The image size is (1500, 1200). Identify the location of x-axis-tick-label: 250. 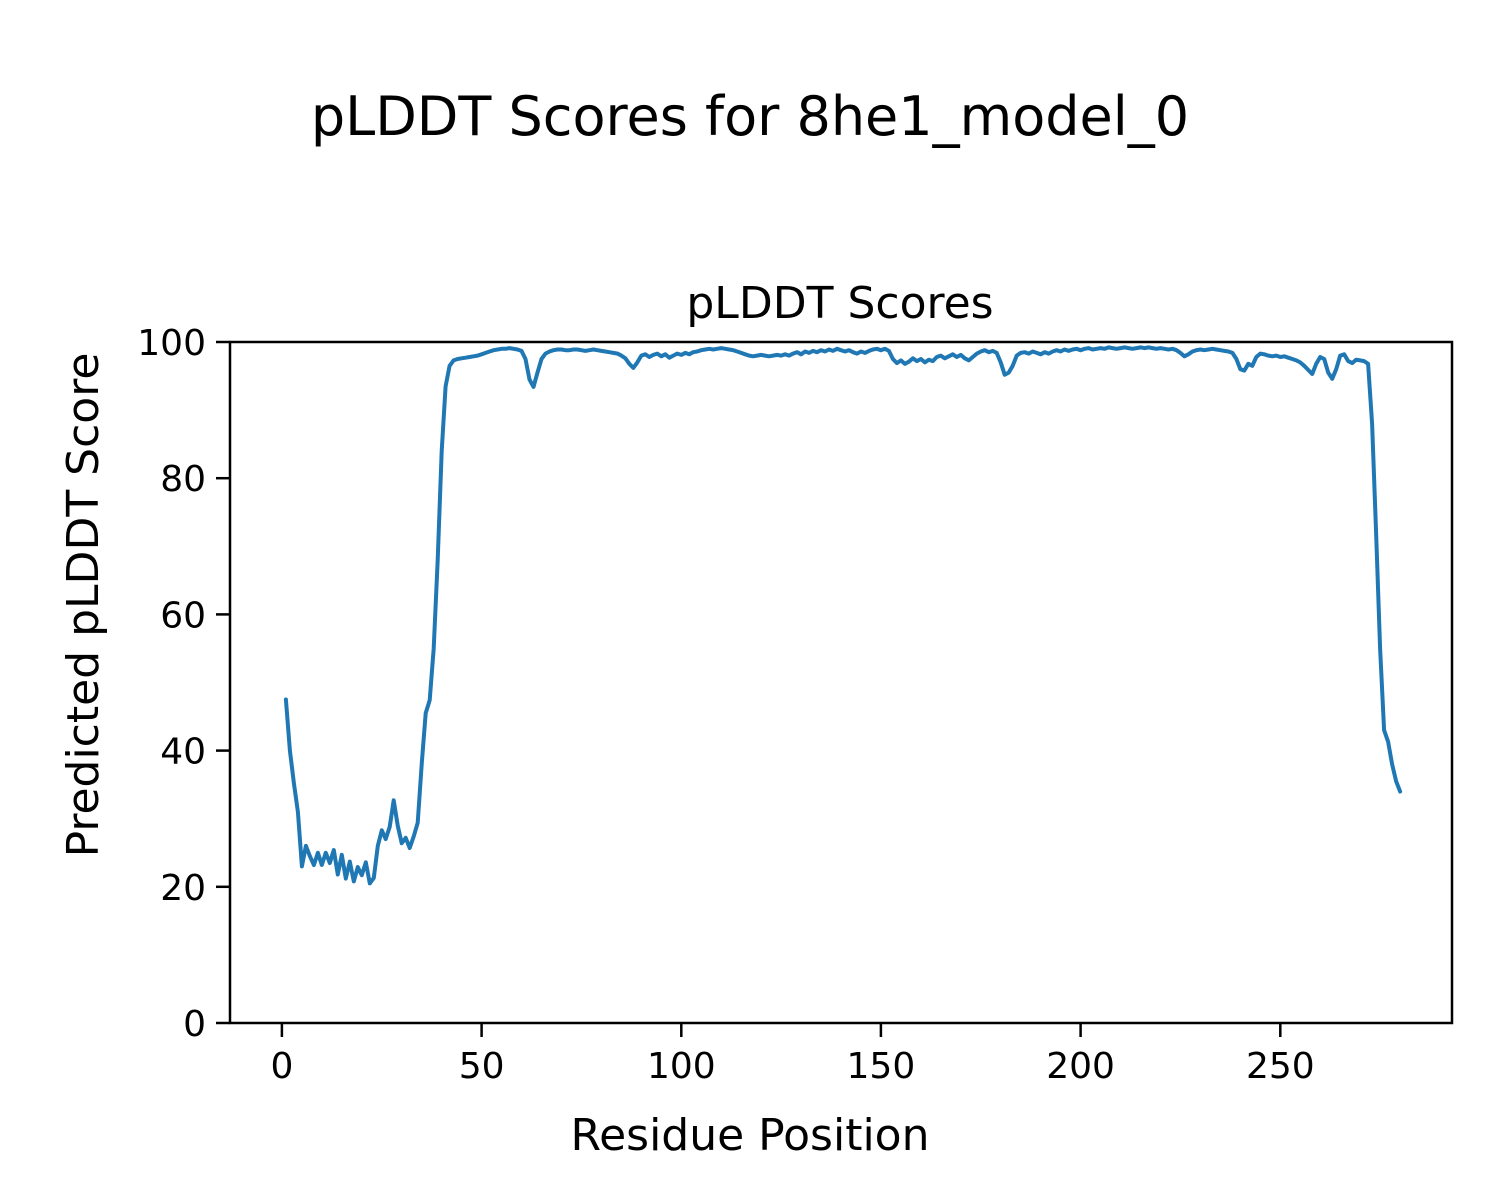
(1280, 1066).